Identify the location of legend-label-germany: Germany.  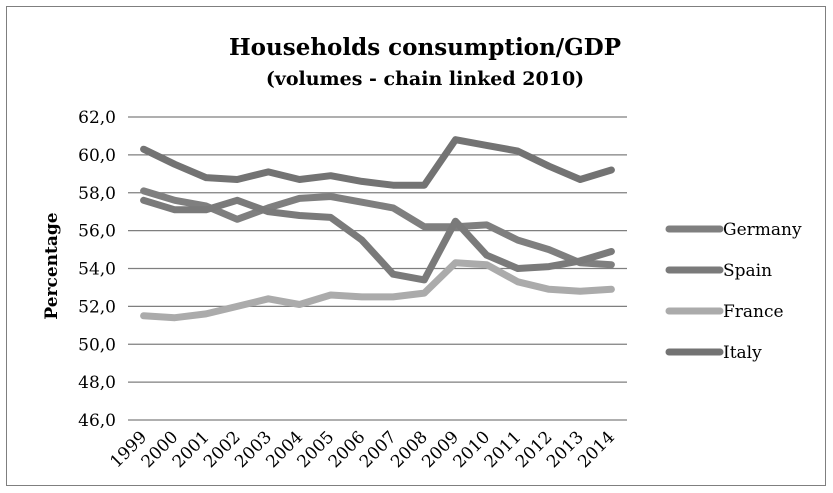
(762, 230).